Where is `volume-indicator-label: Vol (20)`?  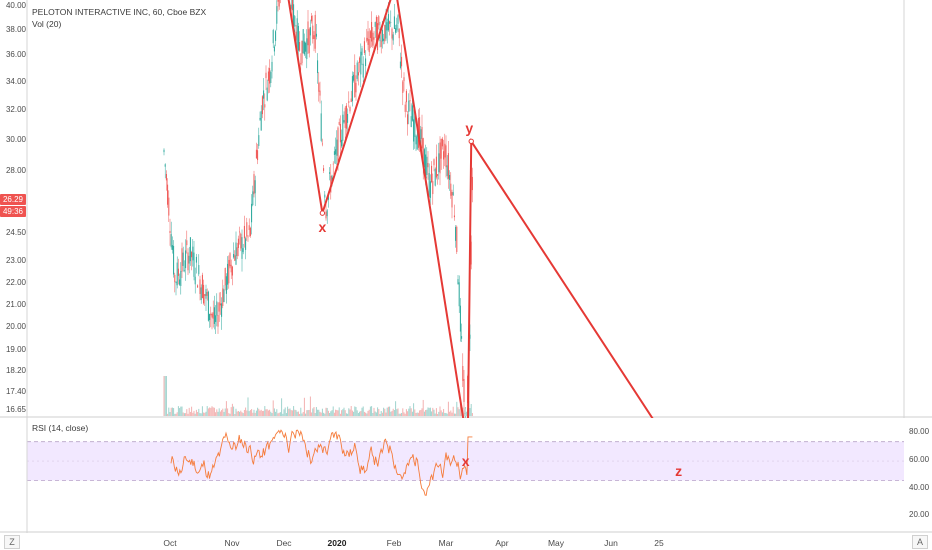 volume-indicator-label: Vol (20) is located at coordinates (47, 24).